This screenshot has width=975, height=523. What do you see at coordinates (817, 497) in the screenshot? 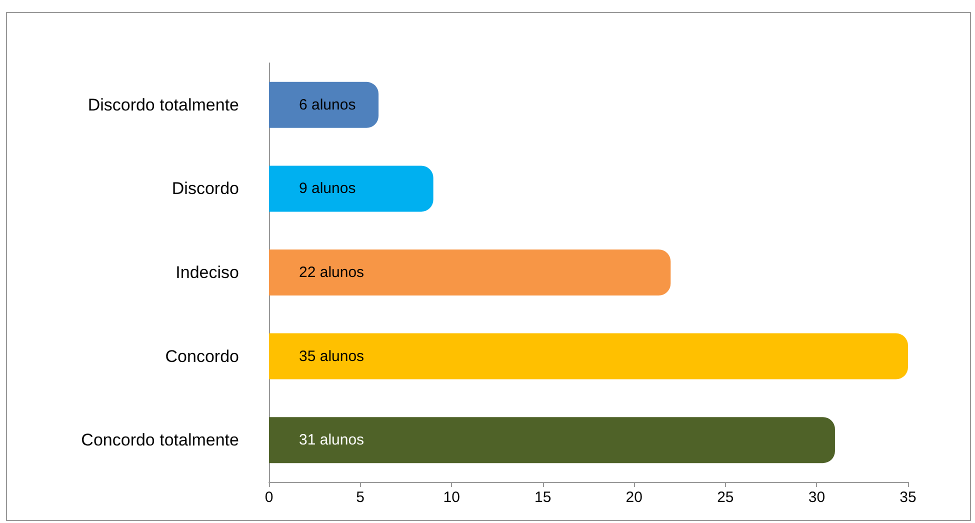
I see `x-tick-label: 30` at bounding box center [817, 497].